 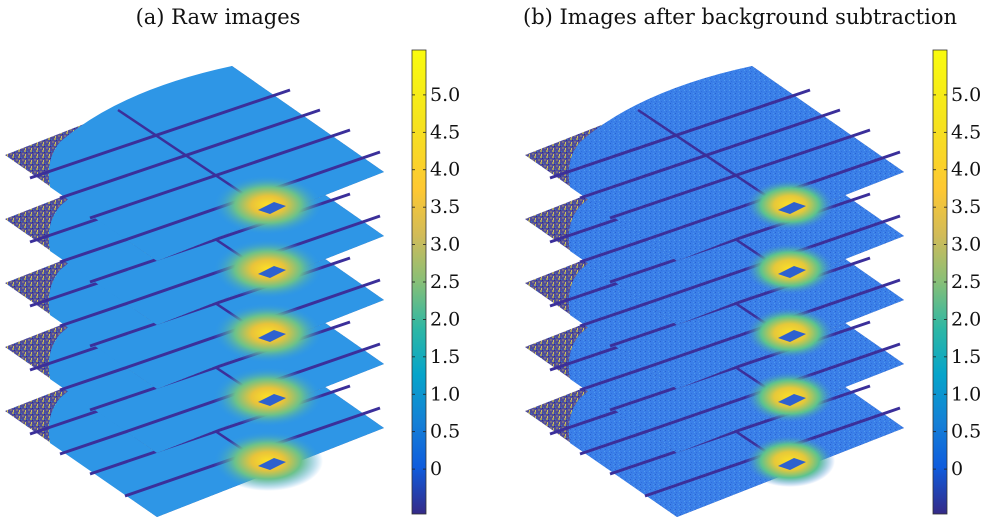 What do you see at coordinates (966, 282) in the screenshot?
I see `panel-b-colorbar-tick-label: 2.5` at bounding box center [966, 282].